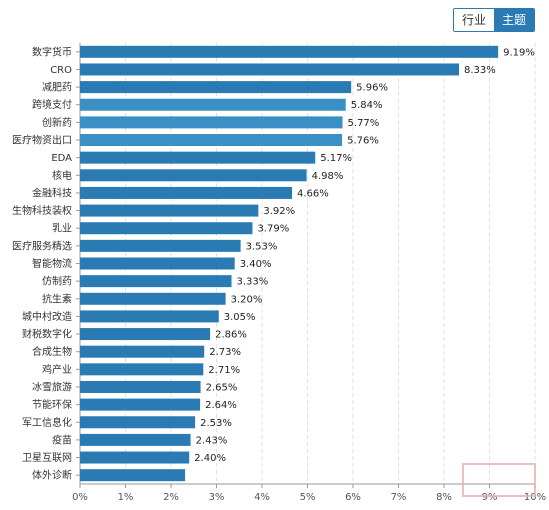  I want to click on category-label: 金融科技, so click(52, 192).